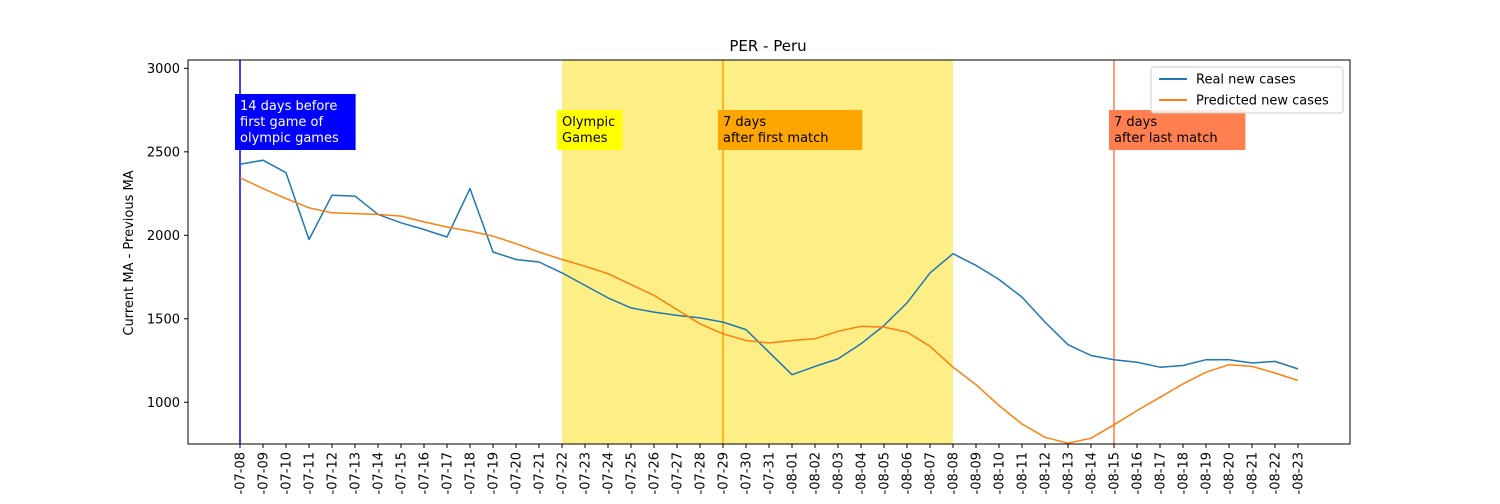 Image resolution: width=1500 pixels, height=504 pixels. What do you see at coordinates (163, 236) in the screenshot?
I see `y-tick-label: 2000` at bounding box center [163, 236].